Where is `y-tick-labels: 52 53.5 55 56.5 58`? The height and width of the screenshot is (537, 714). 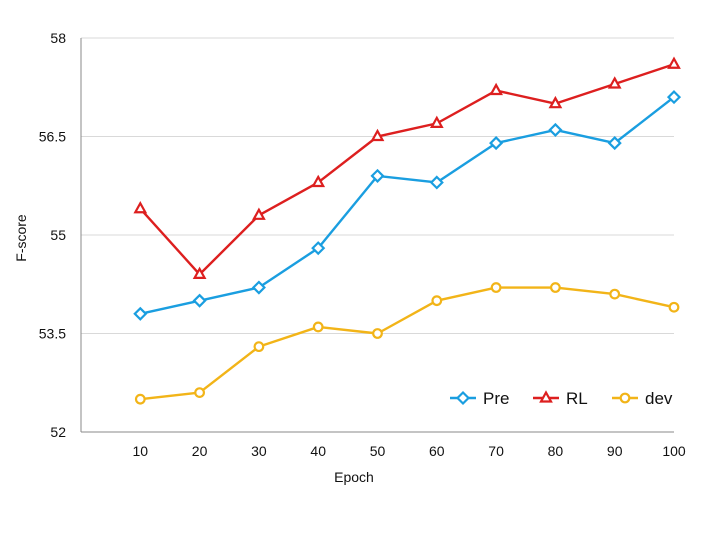 y-tick-labels: 52 53.5 55 56.5 58 is located at coordinates (52, 235).